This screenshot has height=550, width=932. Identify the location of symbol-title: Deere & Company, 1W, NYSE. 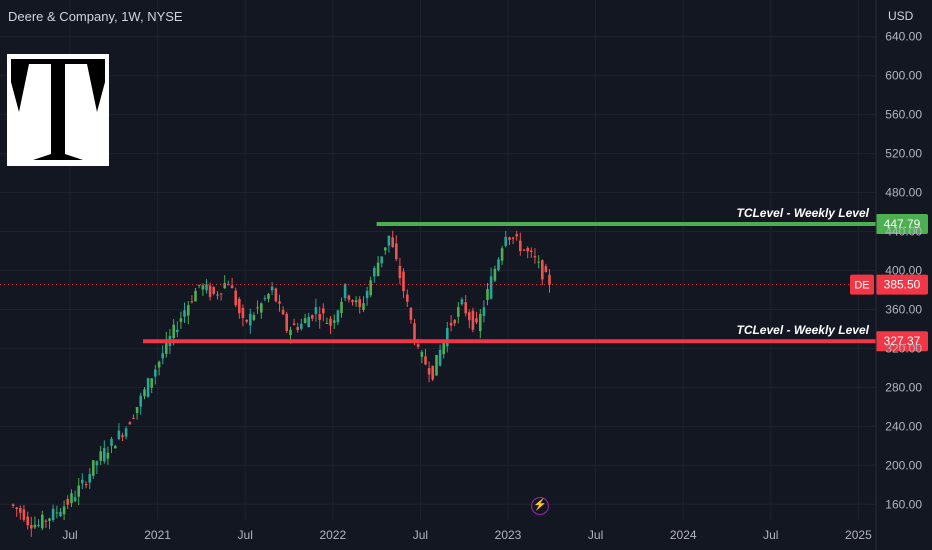
(95, 16).